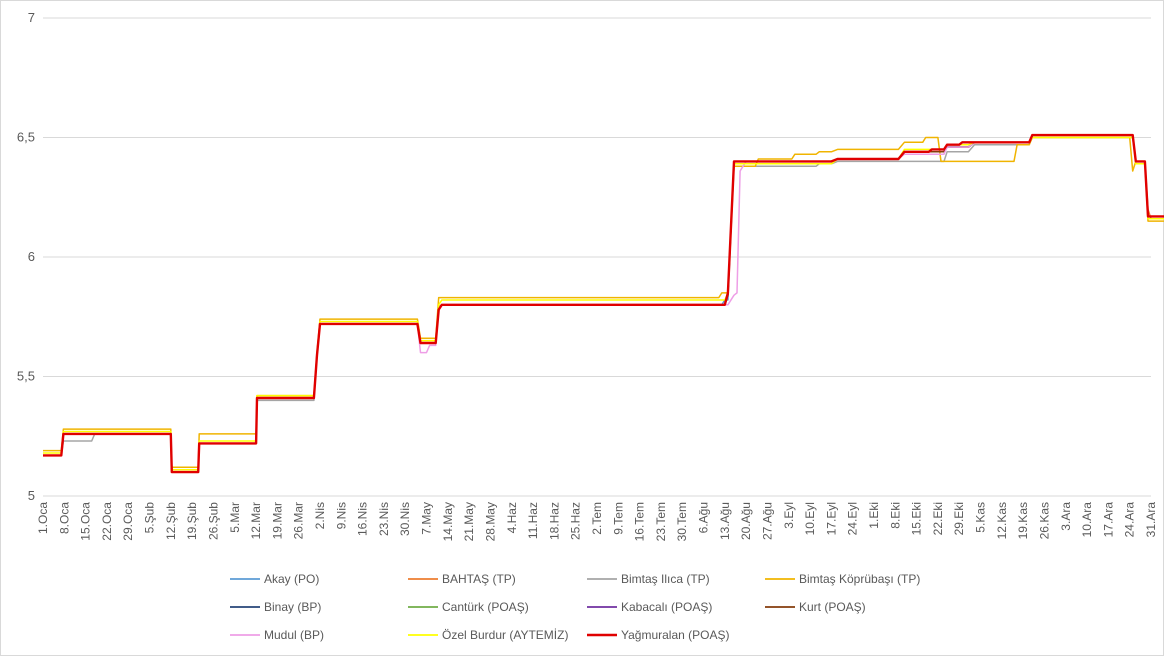 This screenshot has height=657, width=1164. I want to click on x-tick-label: 8.Oca, so click(64, 518).